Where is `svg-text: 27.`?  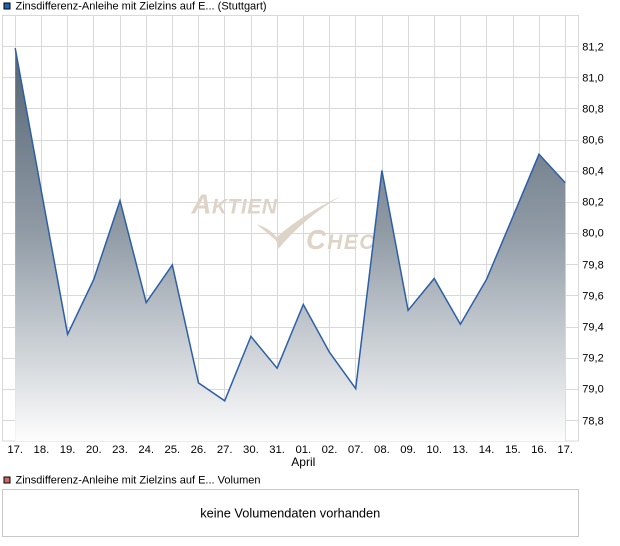 svg-text: 27. is located at coordinates (225, 450).